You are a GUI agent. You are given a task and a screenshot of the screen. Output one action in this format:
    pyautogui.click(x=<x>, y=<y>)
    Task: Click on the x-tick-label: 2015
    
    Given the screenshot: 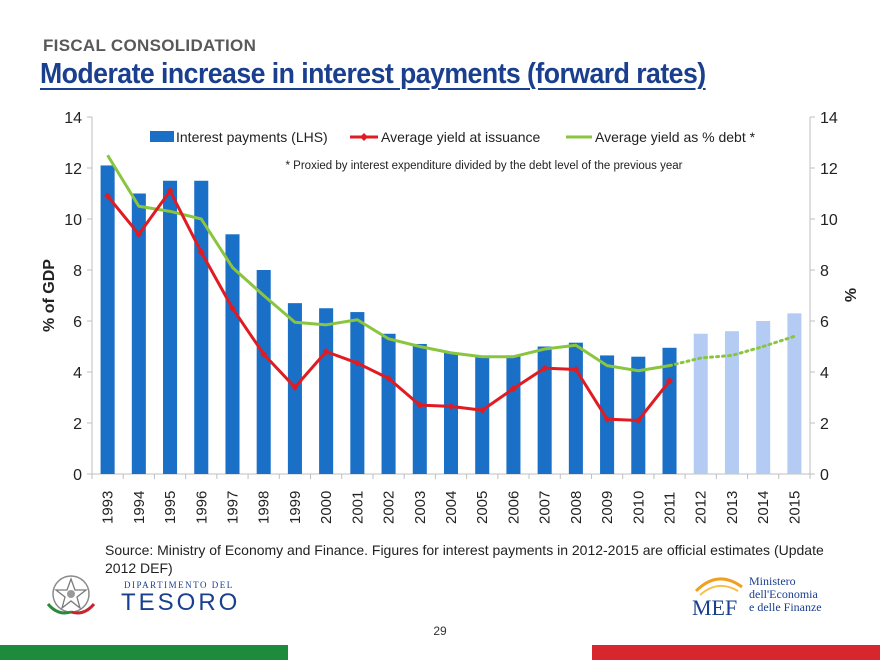 What is the action you would take?
    pyautogui.click(x=794, y=507)
    